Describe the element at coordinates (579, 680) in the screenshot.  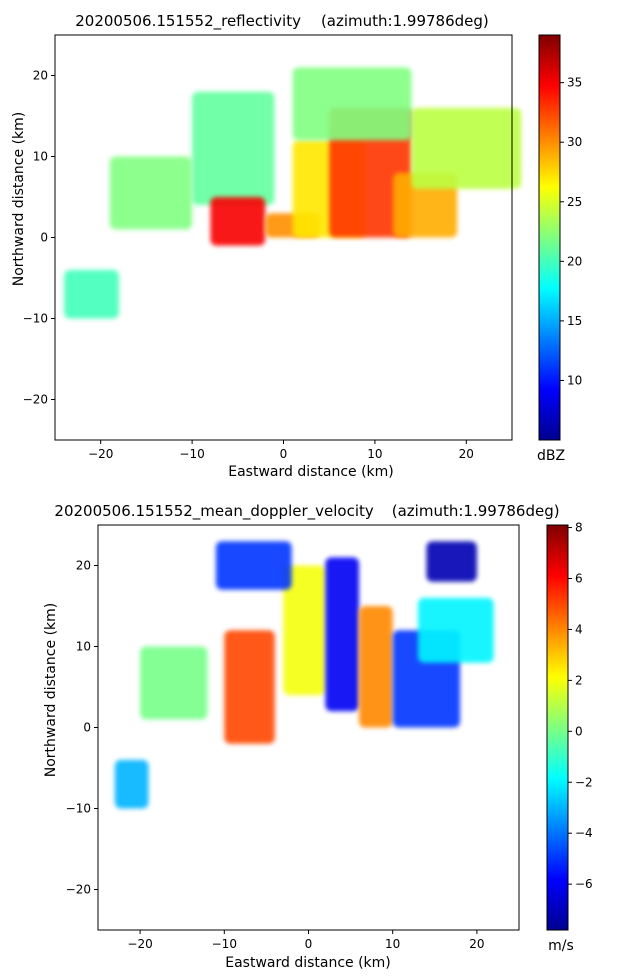
I see `colorbar-tick-label: 2` at that location.